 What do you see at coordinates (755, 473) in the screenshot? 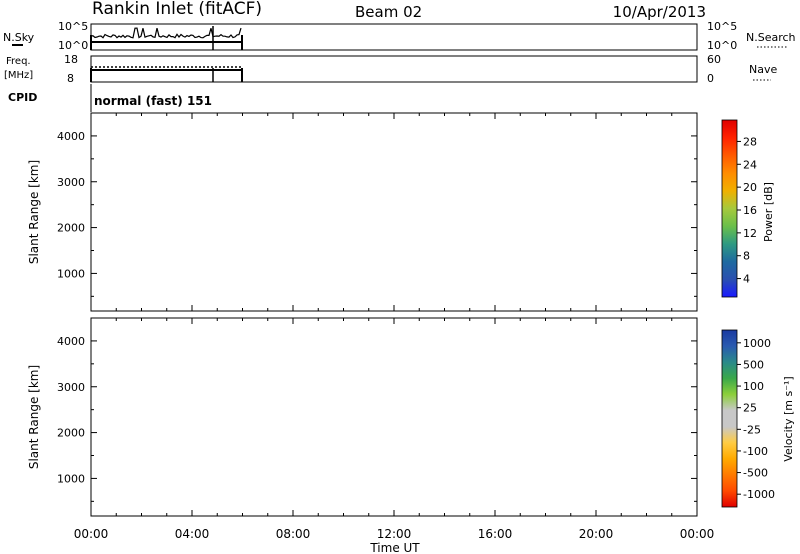
I see `velocity-colorbar-tick-label: -500` at bounding box center [755, 473].